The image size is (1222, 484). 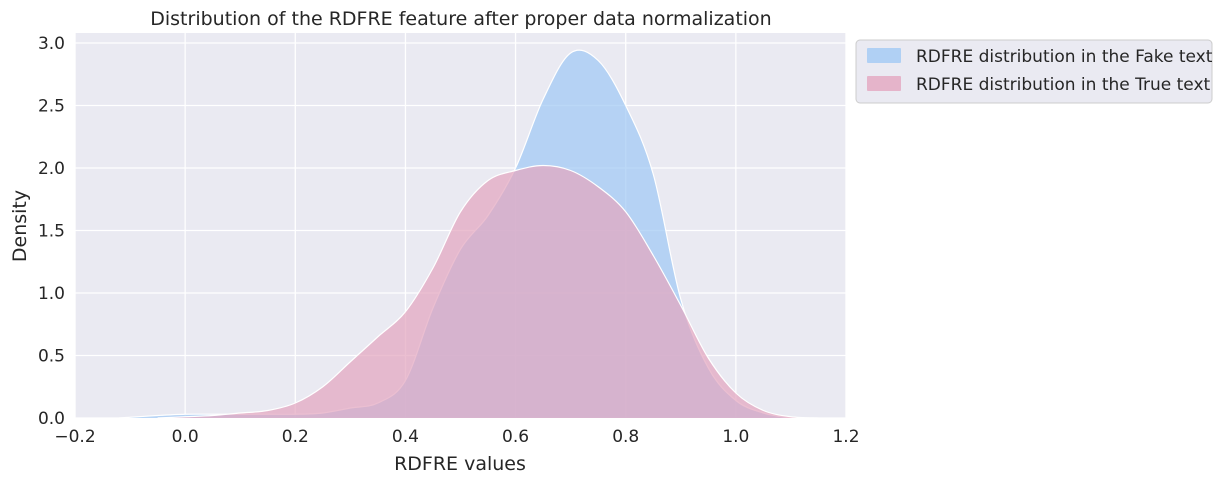 I want to click on x-tick-label: 0.4, so click(x=405, y=437).